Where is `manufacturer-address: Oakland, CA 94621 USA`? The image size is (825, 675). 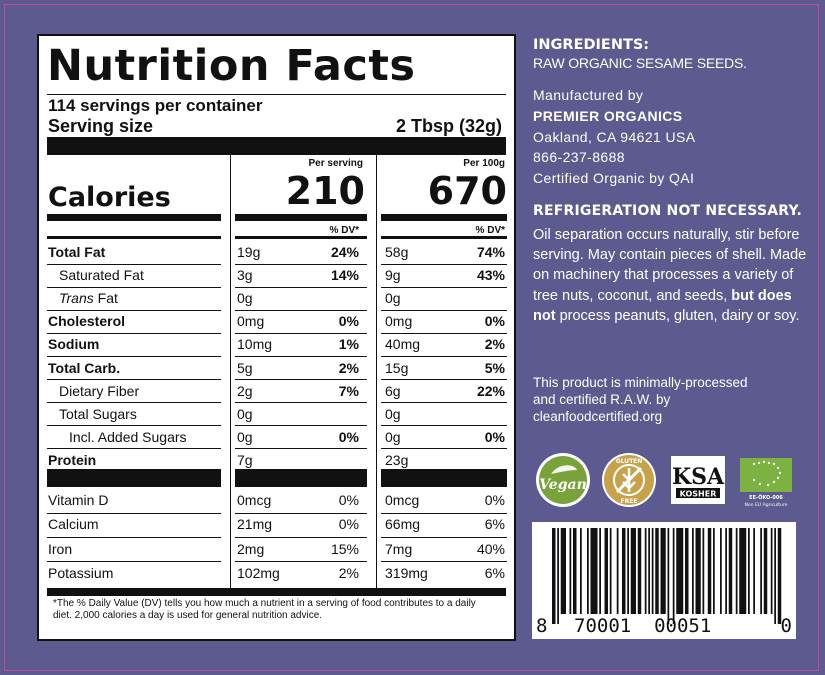
manufacturer-address: Oakland, CA 94621 USA is located at coordinates (614, 136).